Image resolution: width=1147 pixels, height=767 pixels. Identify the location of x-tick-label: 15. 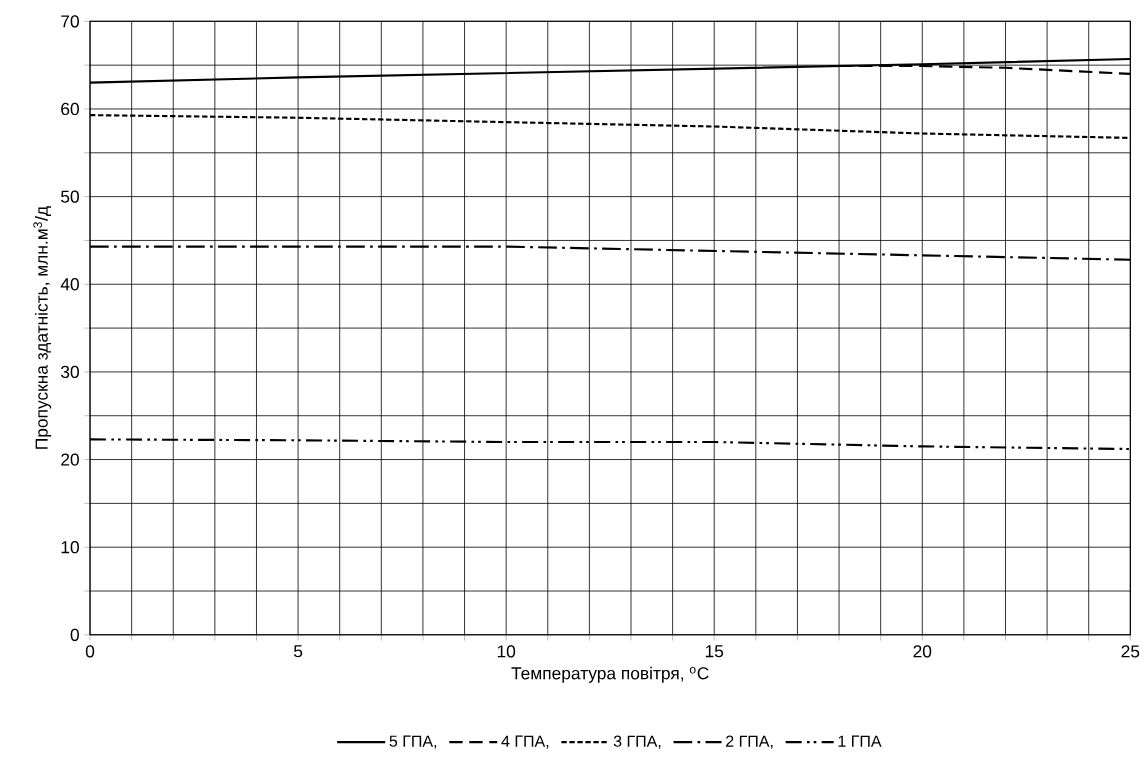
(714, 651).